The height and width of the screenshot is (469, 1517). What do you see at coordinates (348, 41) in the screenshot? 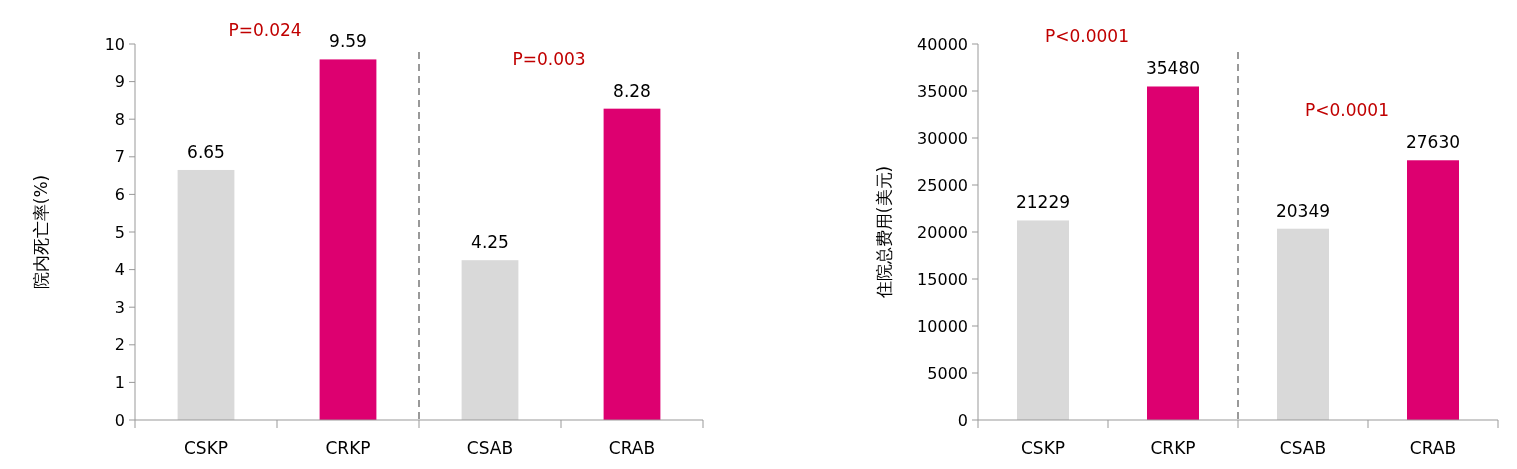
I see `data-label: 9.59` at bounding box center [348, 41].